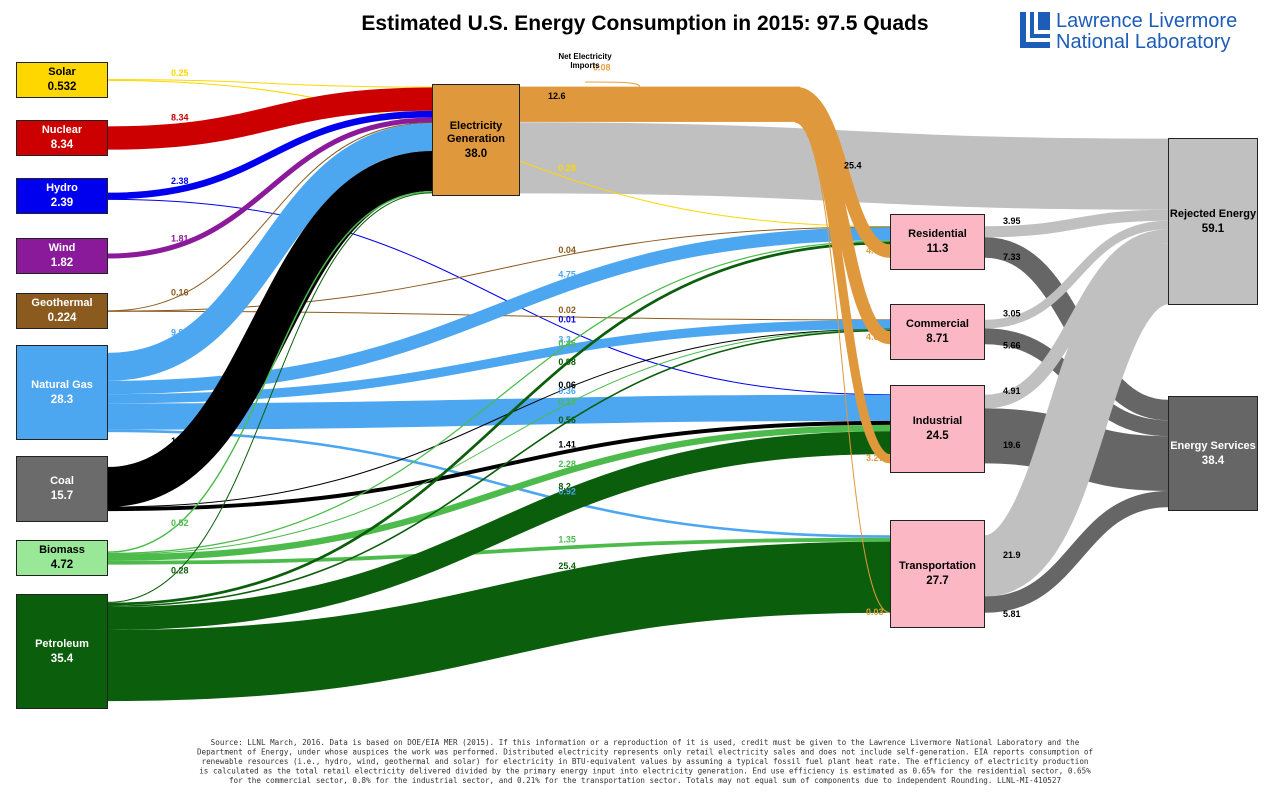 The image size is (1280, 800). I want to click on node-box: Coal 15.7, so click(62, 489).